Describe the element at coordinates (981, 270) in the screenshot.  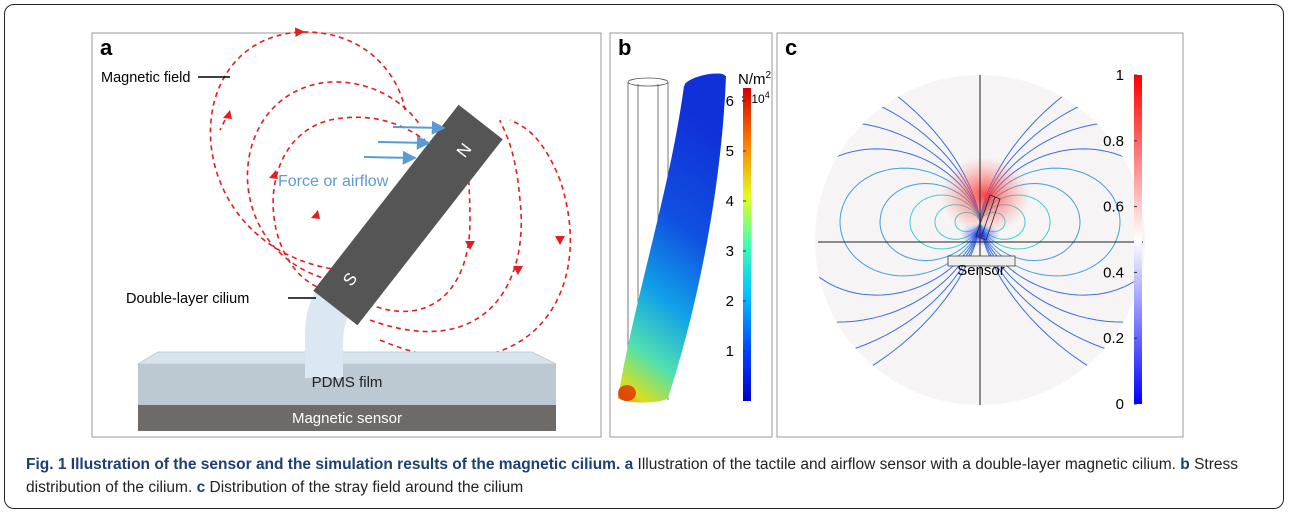
I see `sensor-label: Sensor` at that location.